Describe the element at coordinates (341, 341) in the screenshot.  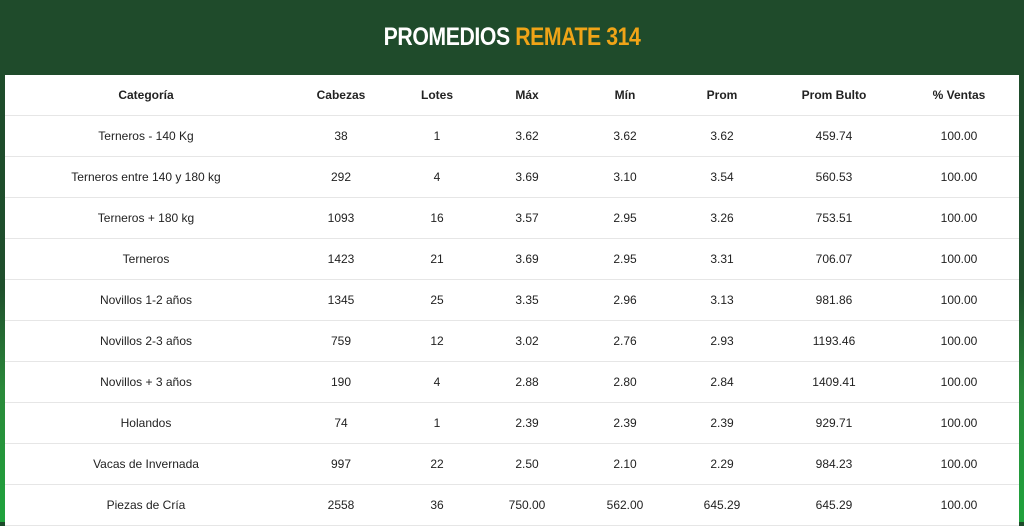
I see `cell: 759` at that location.